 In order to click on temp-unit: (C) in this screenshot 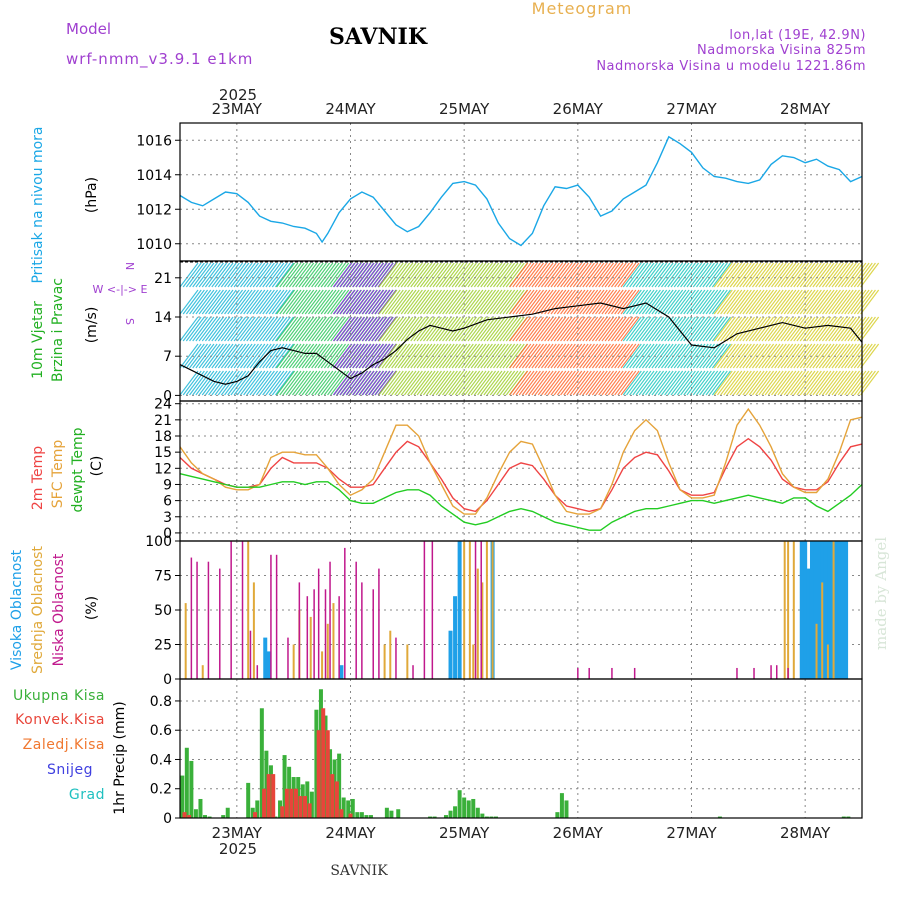, I will do `click(97, 466)`.